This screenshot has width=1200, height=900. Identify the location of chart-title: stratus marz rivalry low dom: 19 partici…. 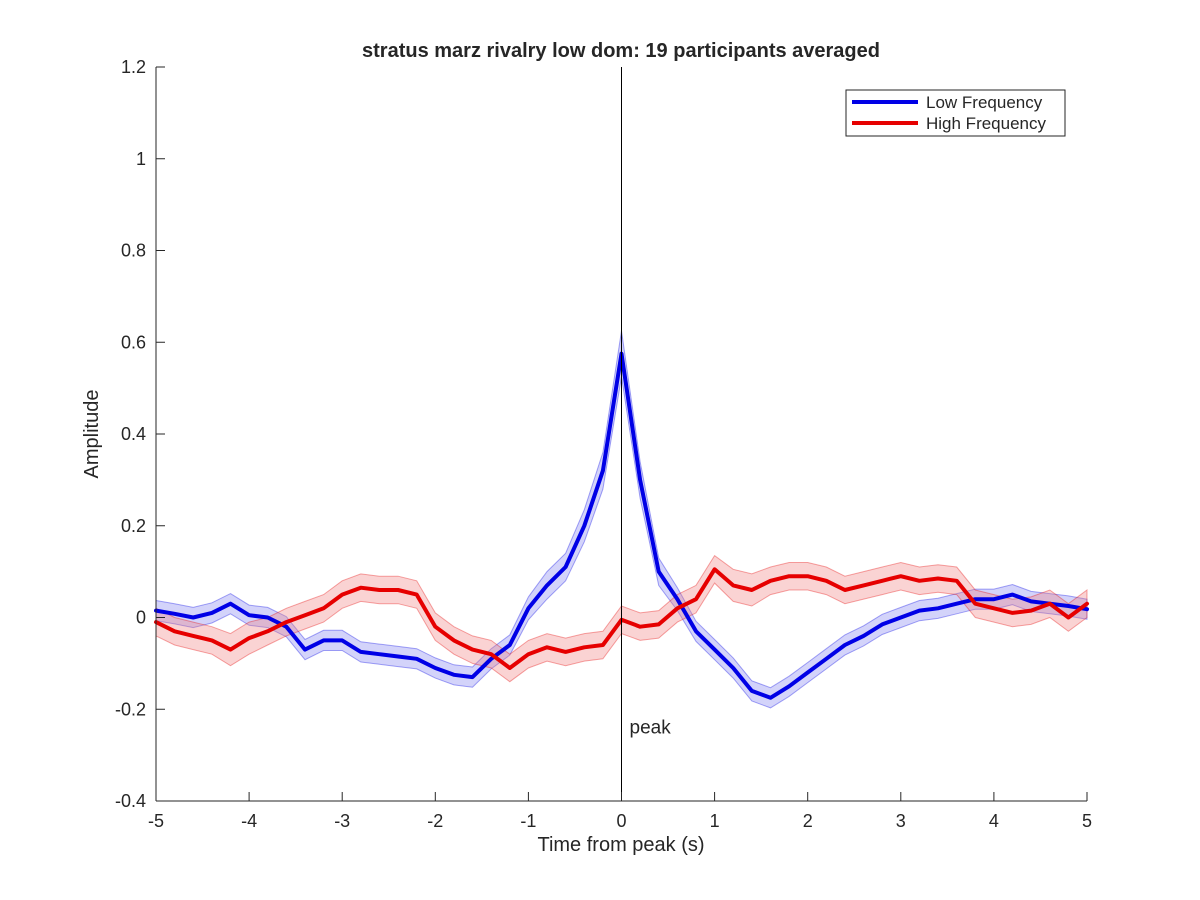
(621, 51).